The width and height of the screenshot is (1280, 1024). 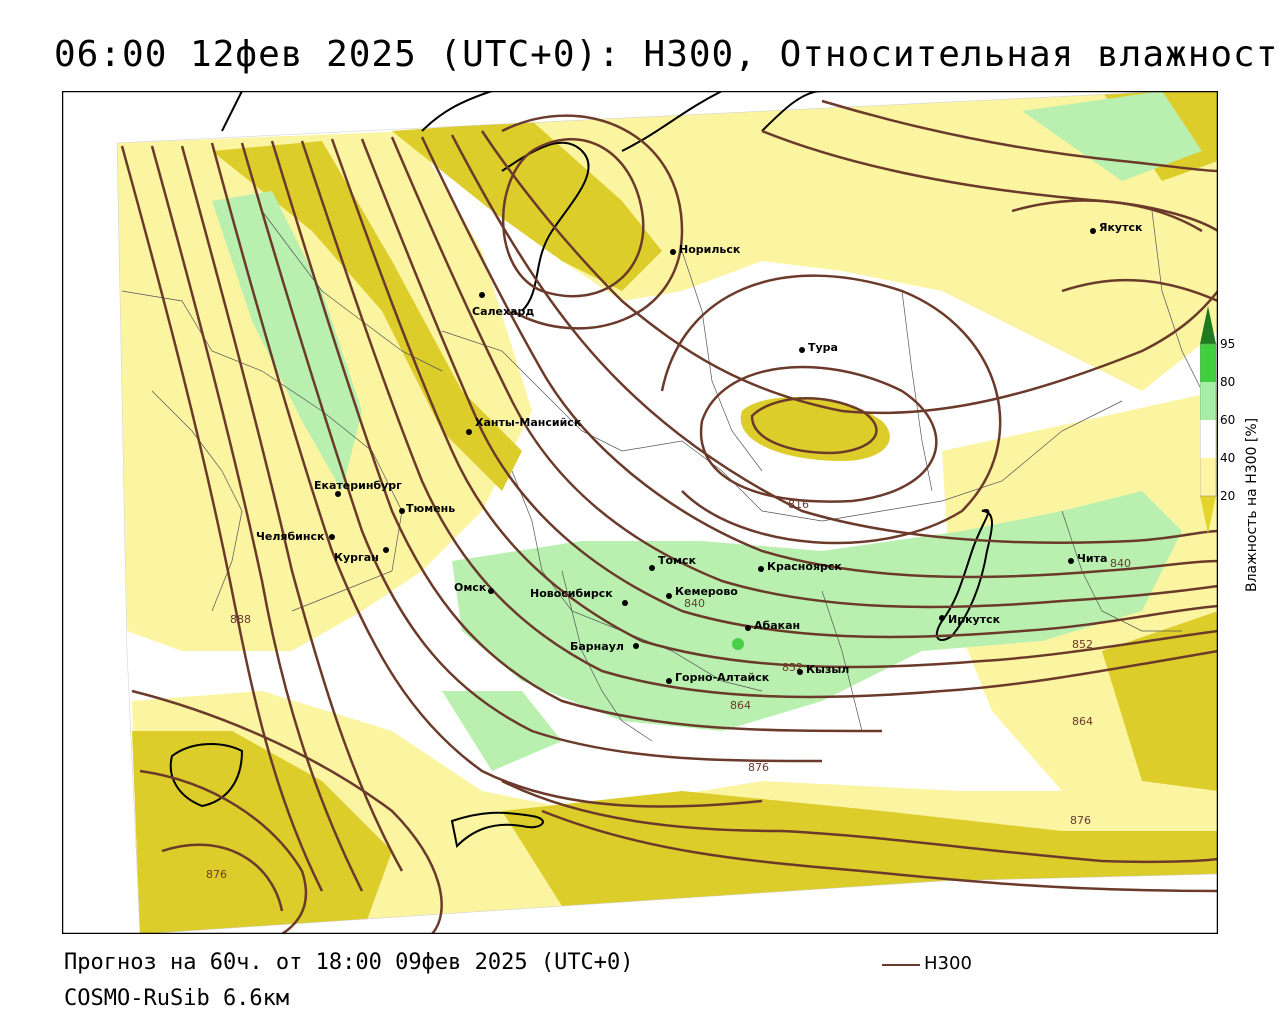 What do you see at coordinates (677, 560) in the screenshot?
I see `city-label: Томск` at bounding box center [677, 560].